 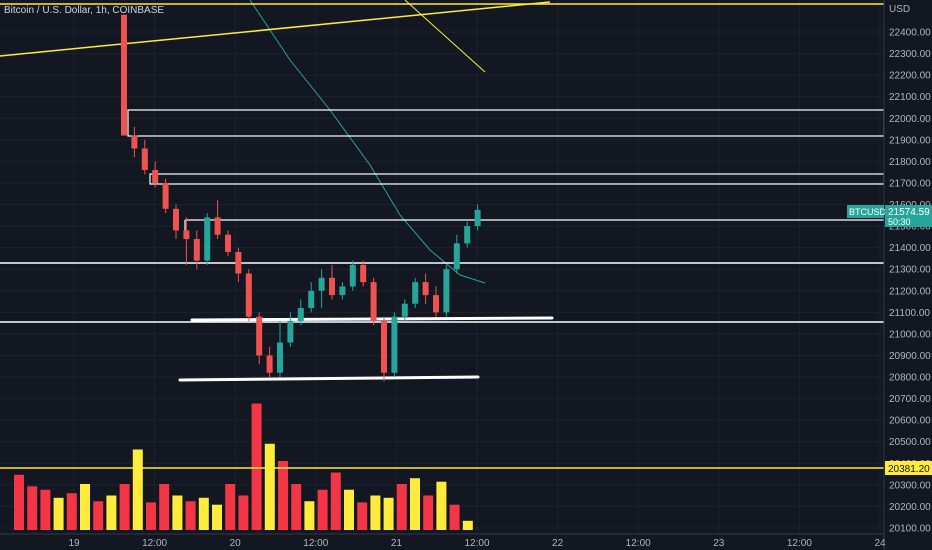 What do you see at coordinates (899, 222) in the screenshot?
I see `price-badge-countdown: 50:30` at bounding box center [899, 222].